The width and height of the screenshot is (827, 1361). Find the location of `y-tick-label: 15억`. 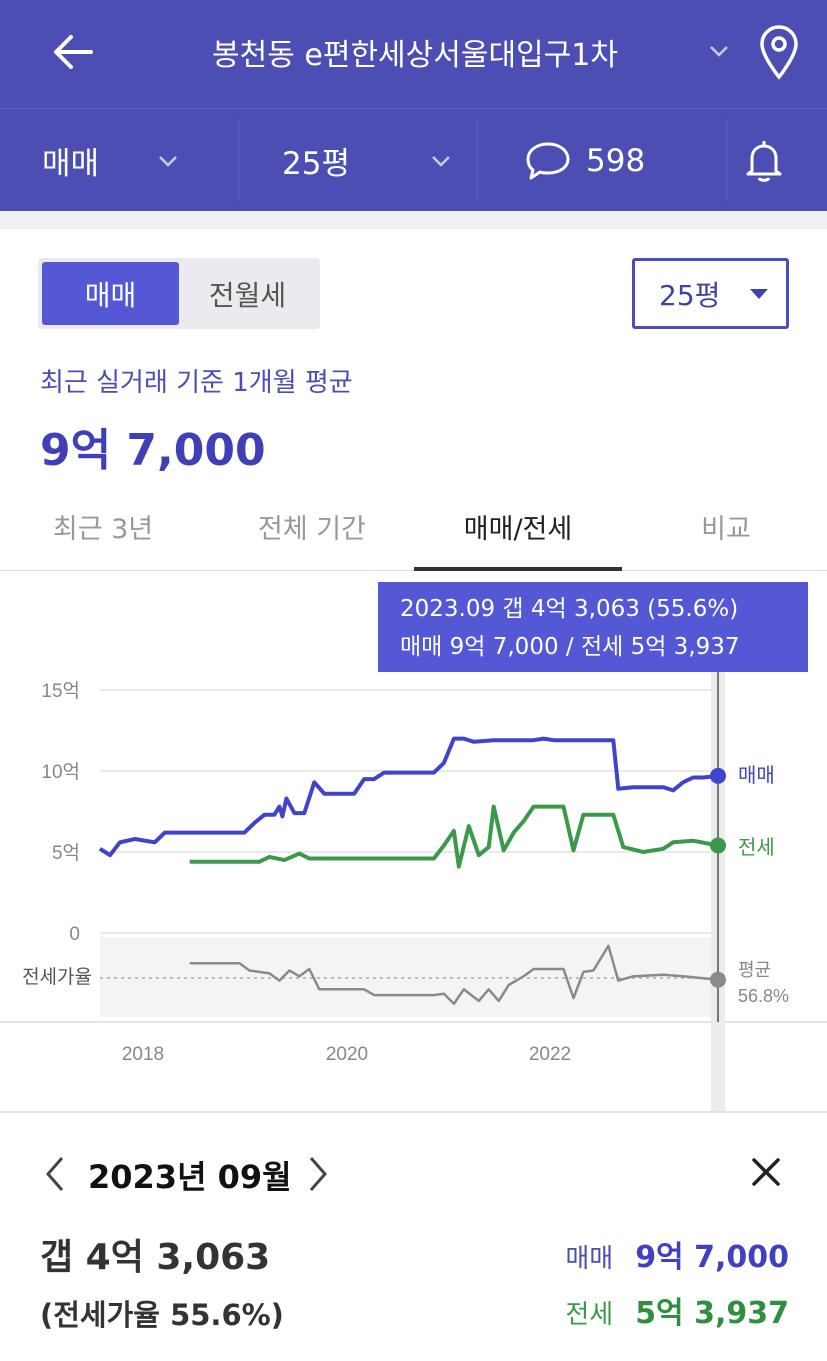

y-tick-label: 15억 is located at coordinates (60, 691).